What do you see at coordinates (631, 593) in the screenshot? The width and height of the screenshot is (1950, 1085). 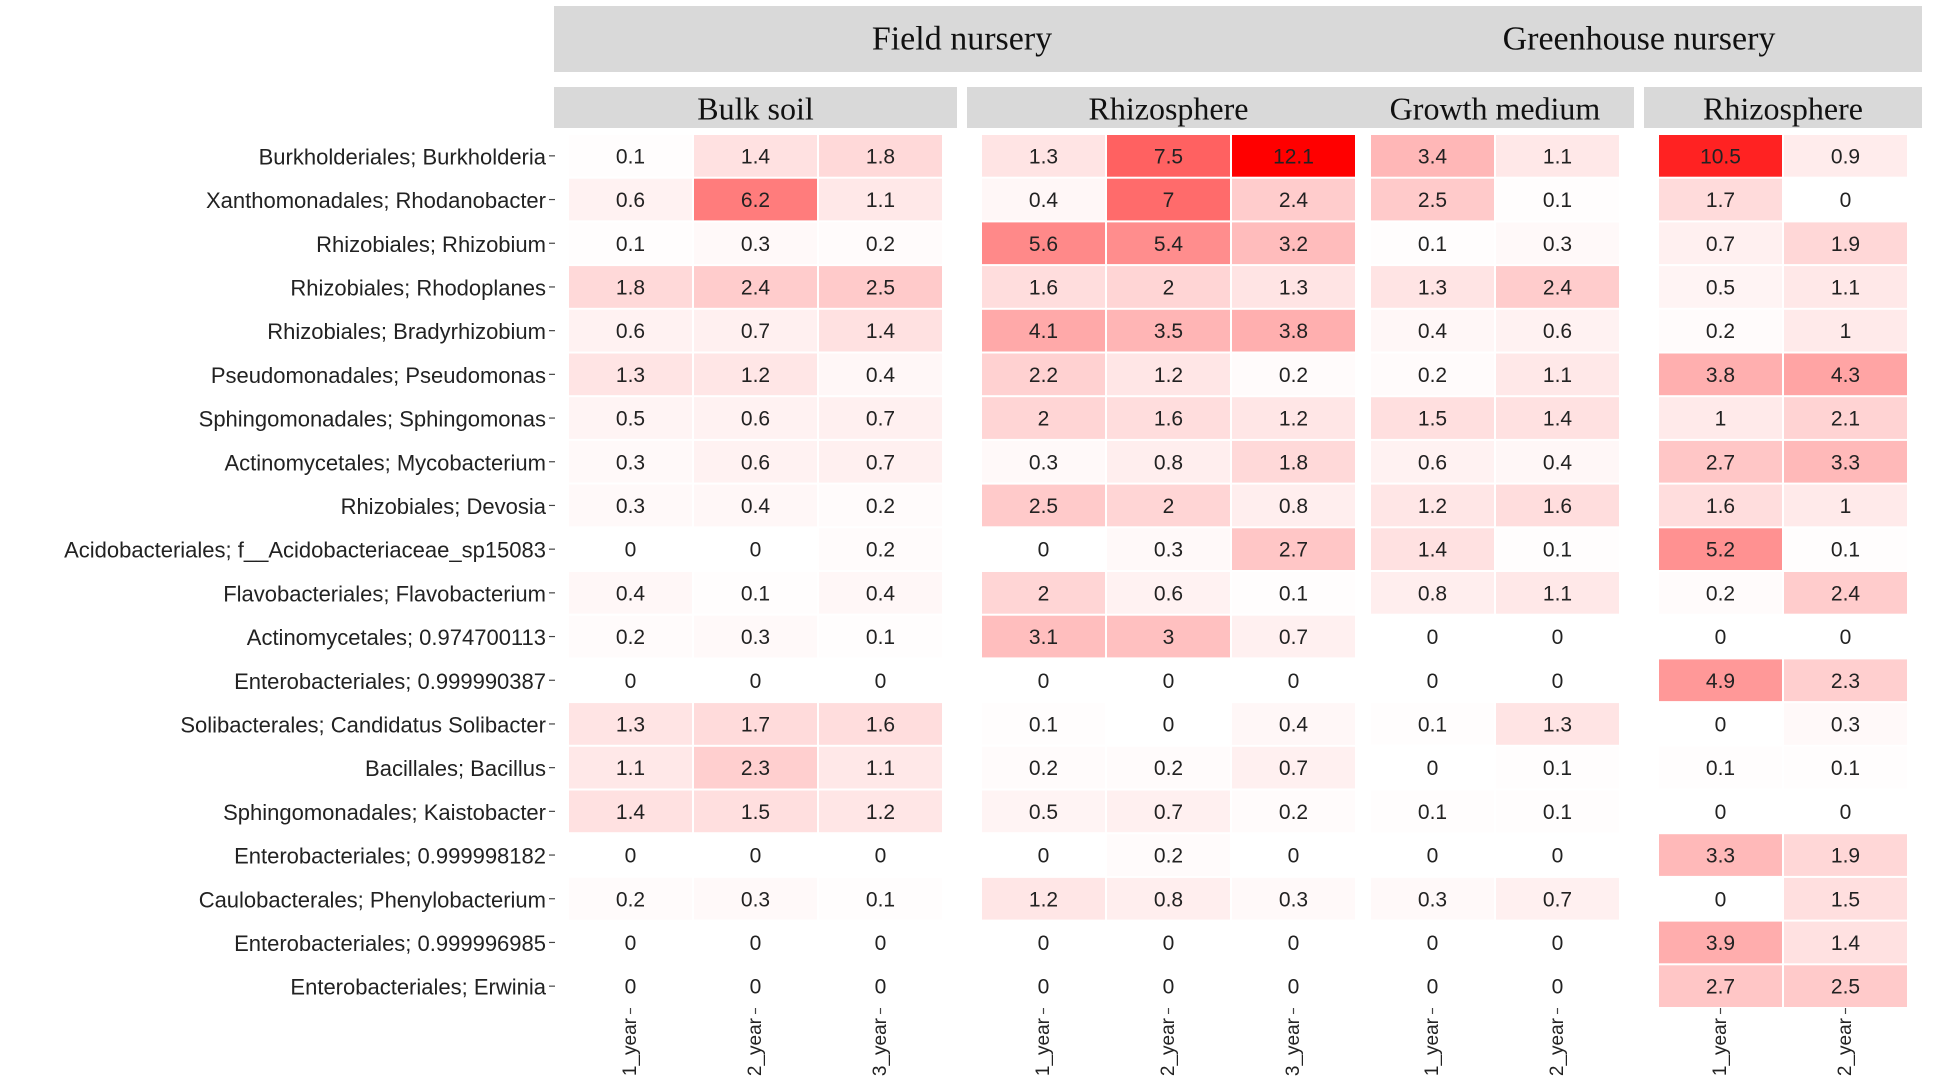 I see `cell-value-label: 0.4` at bounding box center [631, 593].